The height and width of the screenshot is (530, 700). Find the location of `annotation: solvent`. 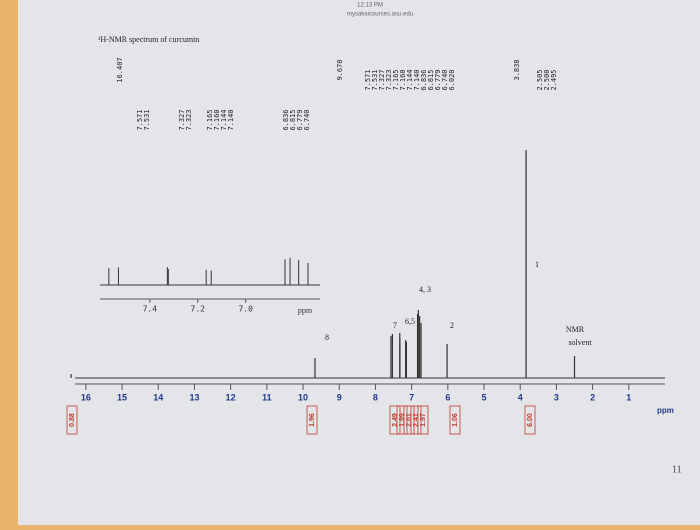

annotation: solvent is located at coordinates (580, 342).